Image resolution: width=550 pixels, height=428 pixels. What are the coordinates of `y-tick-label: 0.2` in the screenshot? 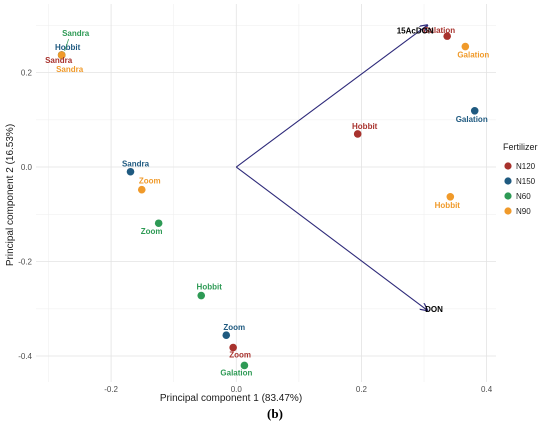 It's located at (27, 73).